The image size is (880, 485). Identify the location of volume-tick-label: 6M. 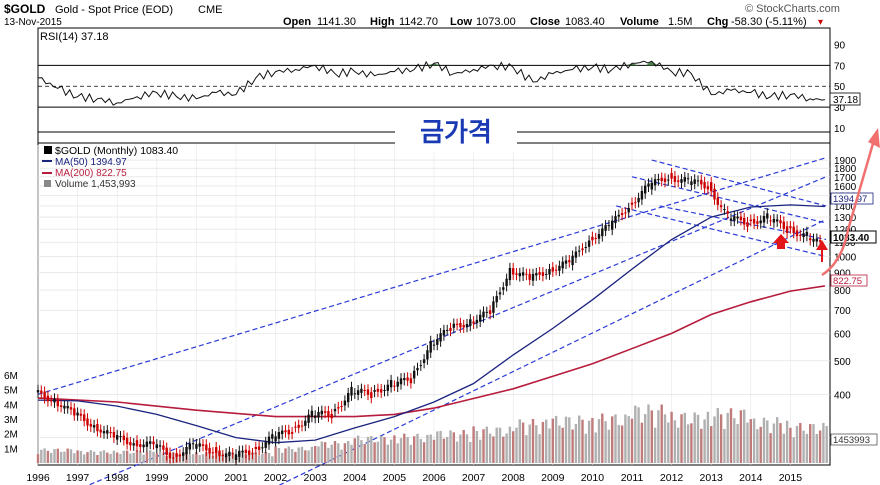
(11, 376).